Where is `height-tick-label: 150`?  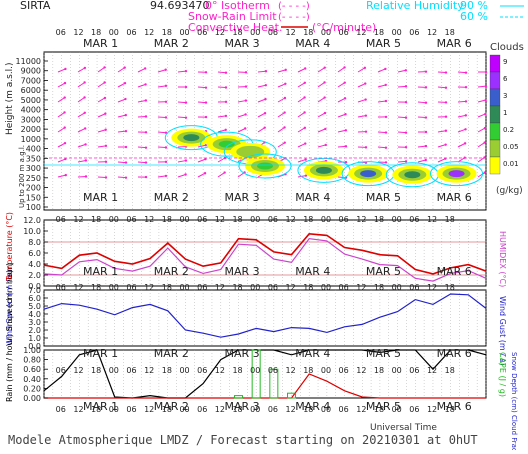 height-tick-label: 150 is located at coordinates (33, 197).